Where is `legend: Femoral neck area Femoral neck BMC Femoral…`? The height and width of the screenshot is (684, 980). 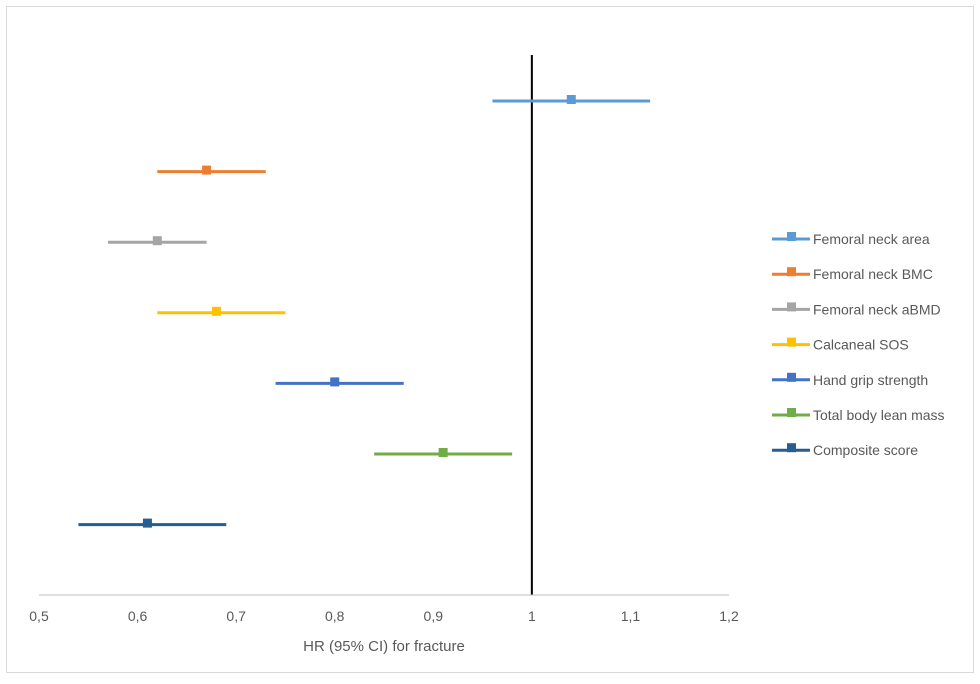 legend: Femoral neck area Femoral neck BMC Femoral… is located at coordinates (858, 344).